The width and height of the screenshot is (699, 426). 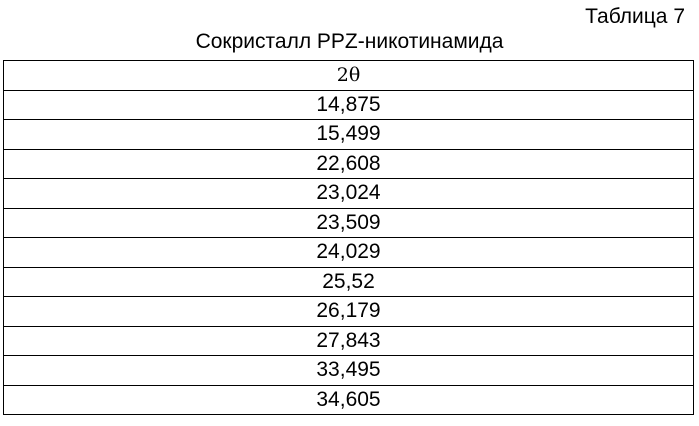 I want to click on table-row: 33,495, so click(x=348, y=370).